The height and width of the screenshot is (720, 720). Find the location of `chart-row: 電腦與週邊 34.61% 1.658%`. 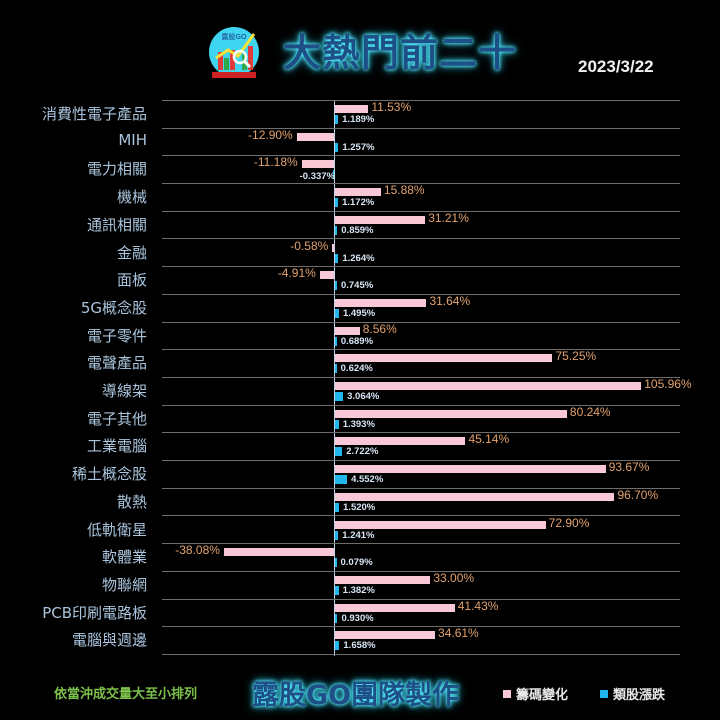

chart-row: 電腦與週邊 34.61% 1.658% is located at coordinates (360, 640).